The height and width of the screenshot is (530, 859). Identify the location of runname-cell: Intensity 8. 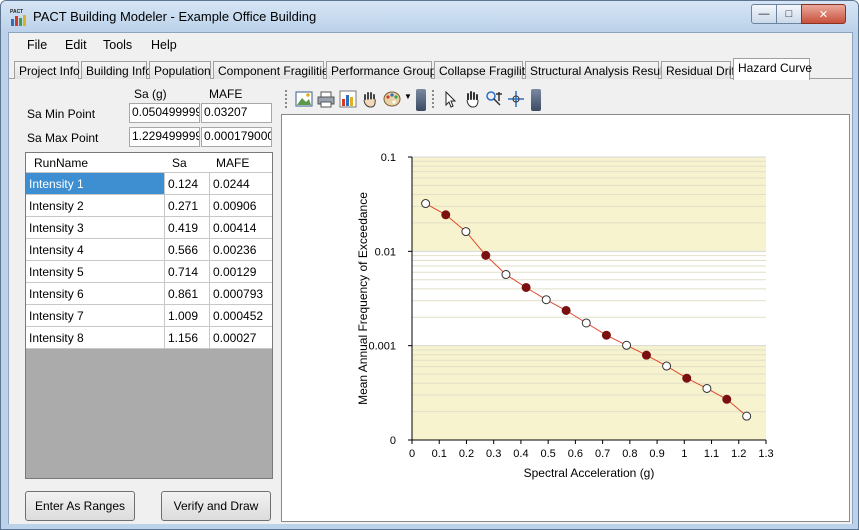
(95, 337).